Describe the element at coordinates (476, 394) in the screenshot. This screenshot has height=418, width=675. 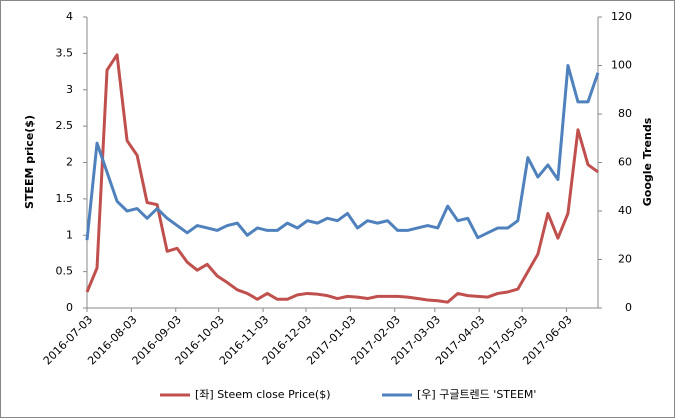
I see `legend-label: [우] 구글트렌드 'STEEM'` at that location.